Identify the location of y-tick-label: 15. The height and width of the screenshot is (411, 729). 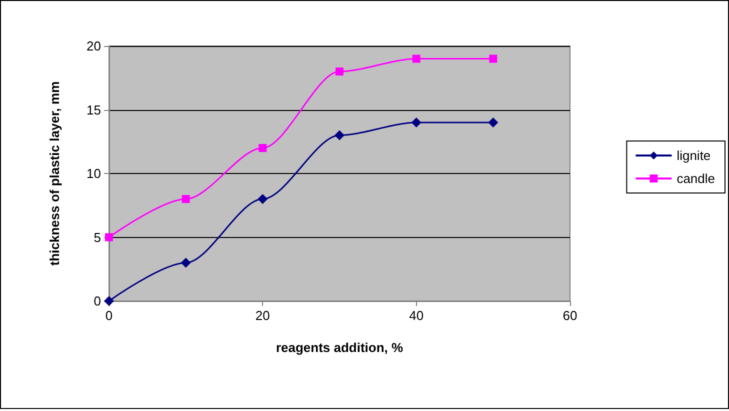
(93, 110).